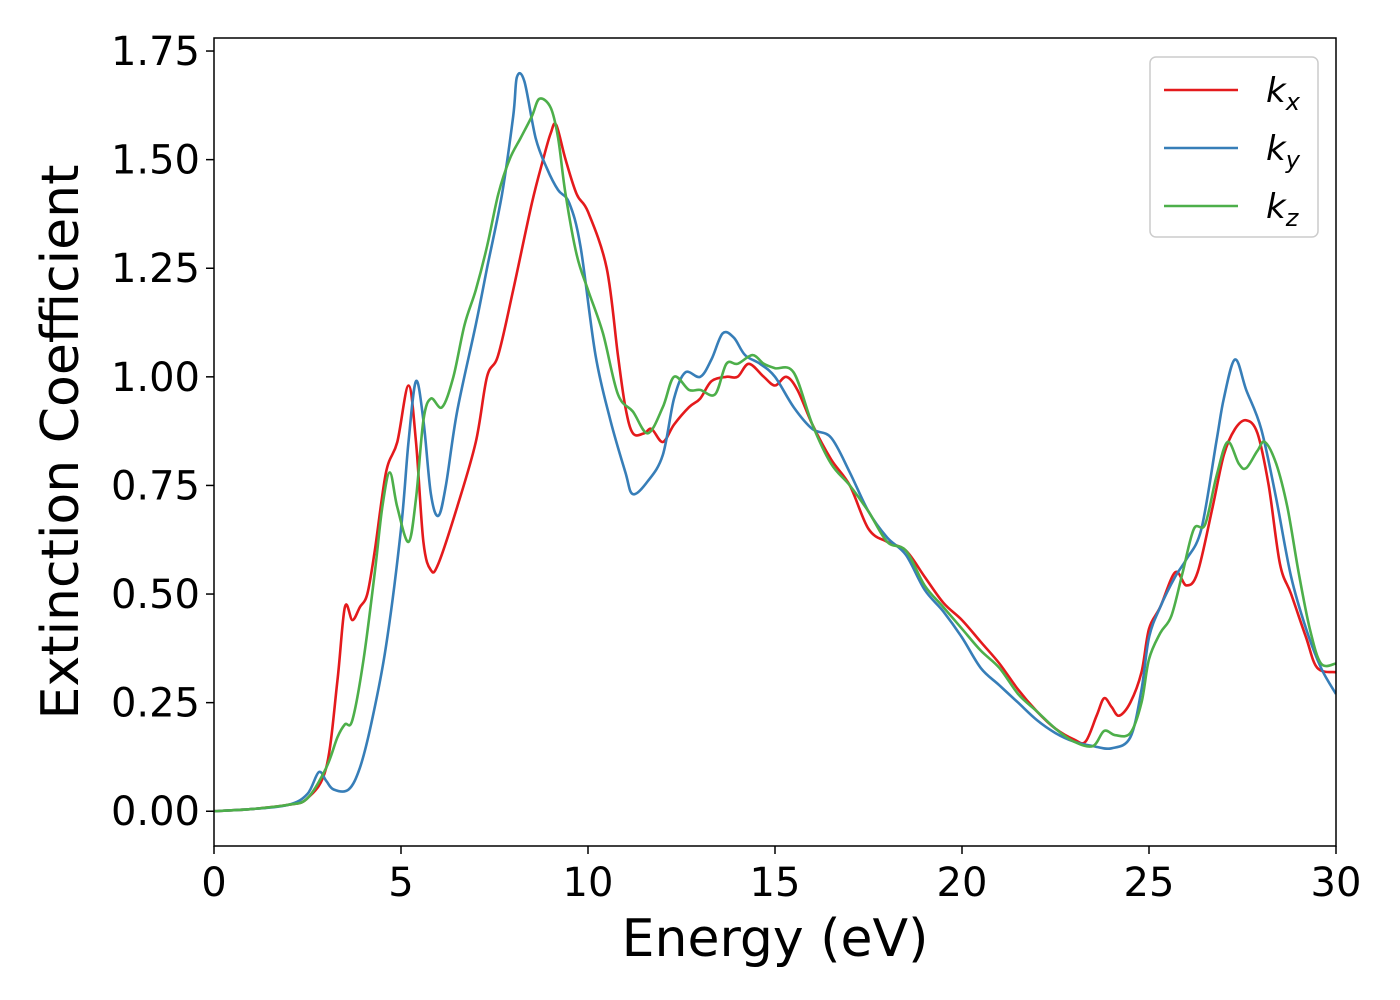  What do you see at coordinates (213, 883) in the screenshot?
I see `x-tick-label: 0` at bounding box center [213, 883].